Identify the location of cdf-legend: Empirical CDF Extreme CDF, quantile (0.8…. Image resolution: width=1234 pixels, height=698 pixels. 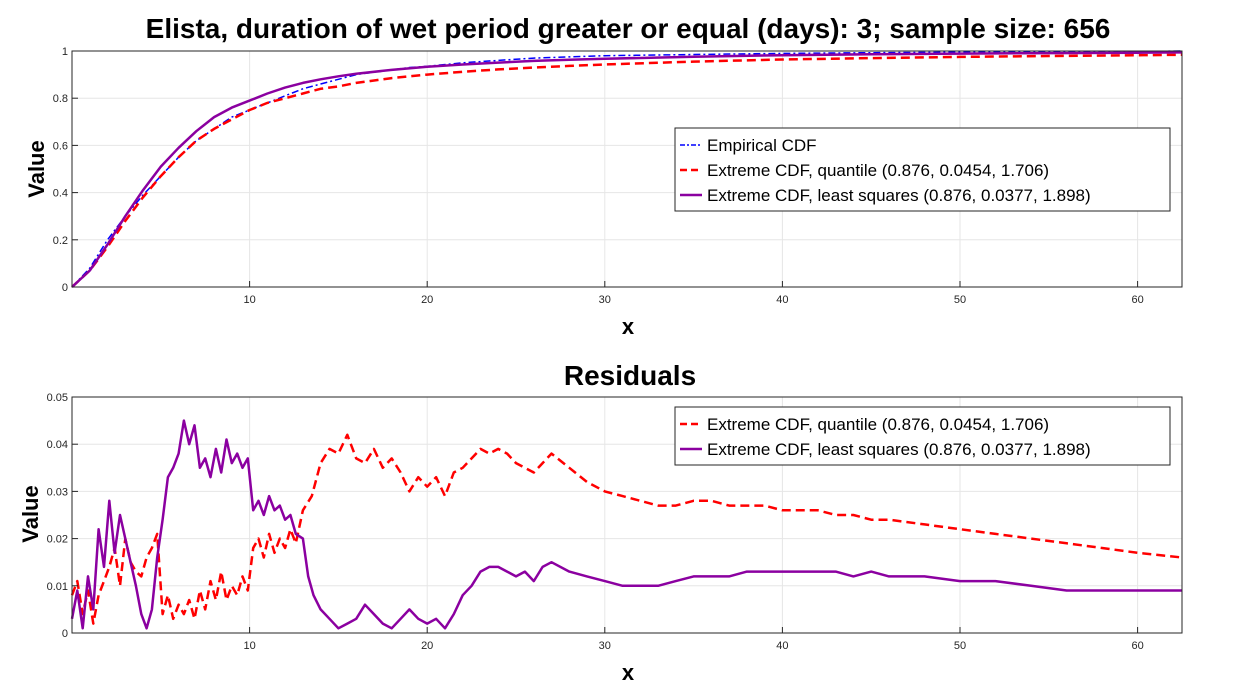
(922, 169).